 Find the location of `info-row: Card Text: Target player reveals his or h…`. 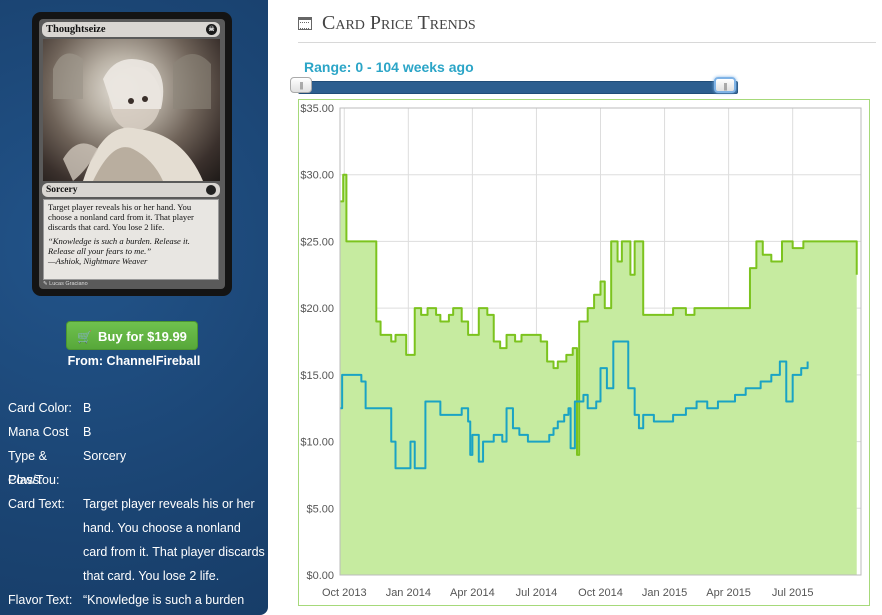

info-row: Card Text: Target player reveals his or h… is located at coordinates (137, 540).